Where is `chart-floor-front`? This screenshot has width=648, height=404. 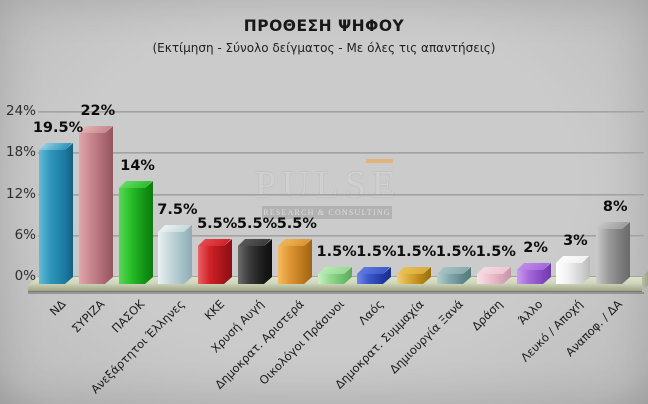 chart-floor-front is located at coordinates (335, 288).